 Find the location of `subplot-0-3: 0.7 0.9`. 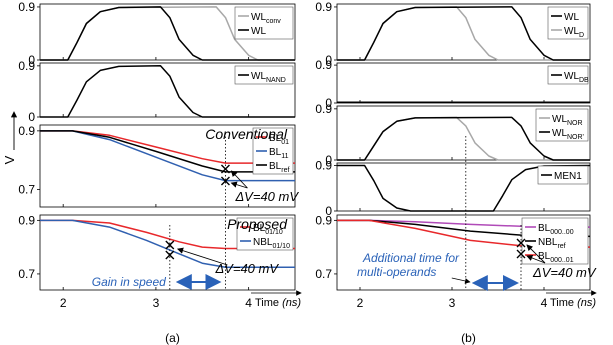

subplot-0-3: 0.7 0.9 is located at coordinates (157, 252).